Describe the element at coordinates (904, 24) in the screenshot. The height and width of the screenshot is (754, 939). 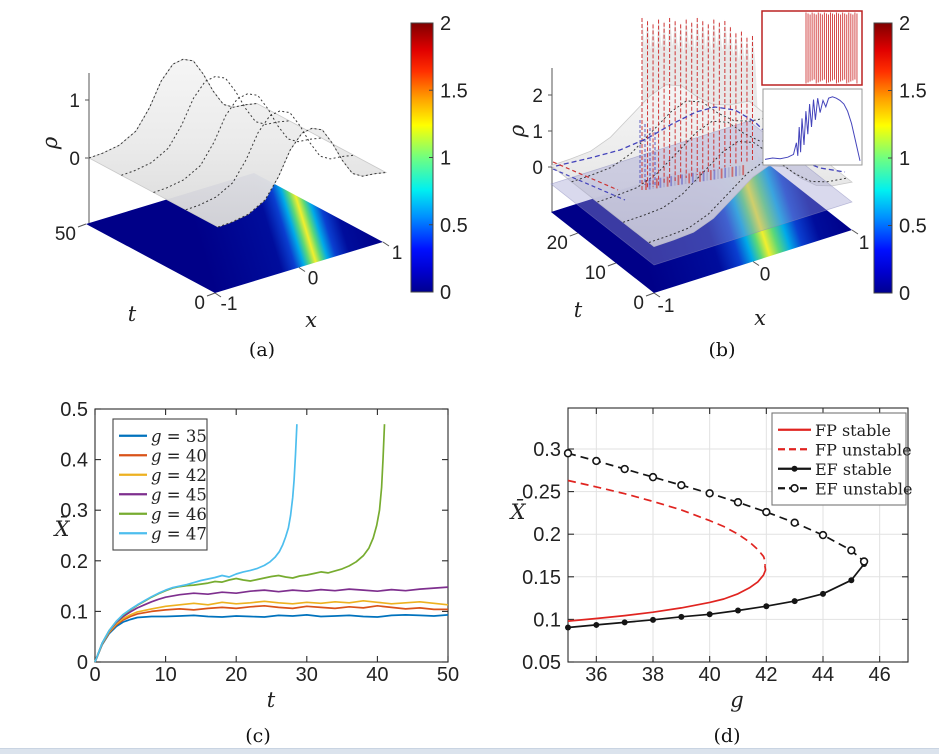
I see `b-colorbar-tick-label: 2` at that location.